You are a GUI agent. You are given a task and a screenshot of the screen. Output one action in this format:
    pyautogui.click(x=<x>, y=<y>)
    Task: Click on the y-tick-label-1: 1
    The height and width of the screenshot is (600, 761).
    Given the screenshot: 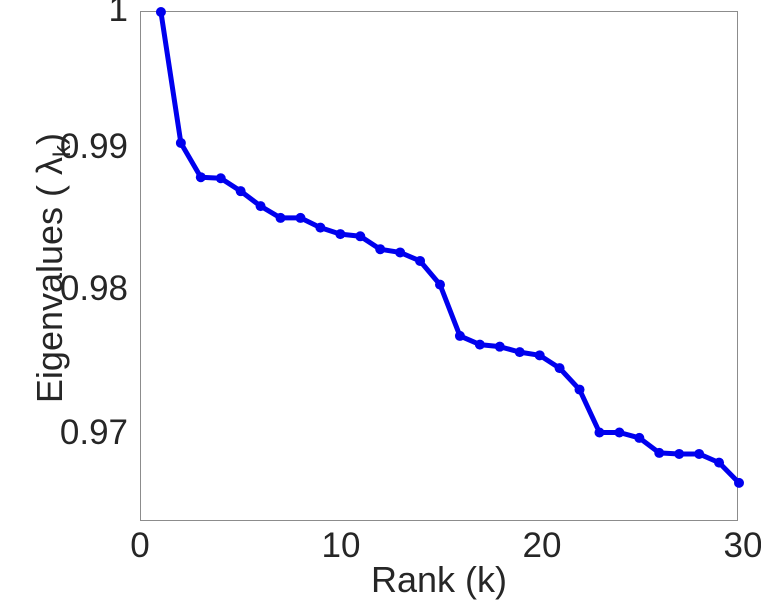 What is the action you would take?
    pyautogui.click(x=118, y=14)
    